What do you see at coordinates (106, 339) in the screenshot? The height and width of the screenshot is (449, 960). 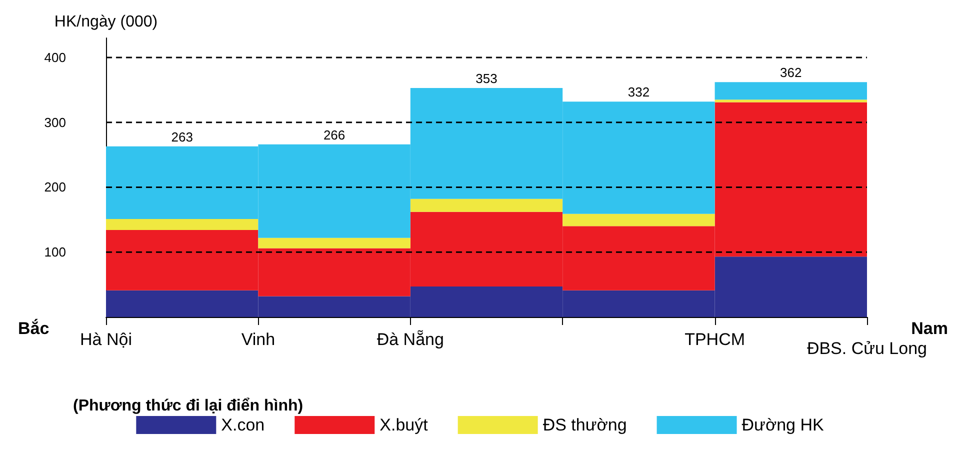 I see `x-tick-label: Hà Nội` at bounding box center [106, 339].